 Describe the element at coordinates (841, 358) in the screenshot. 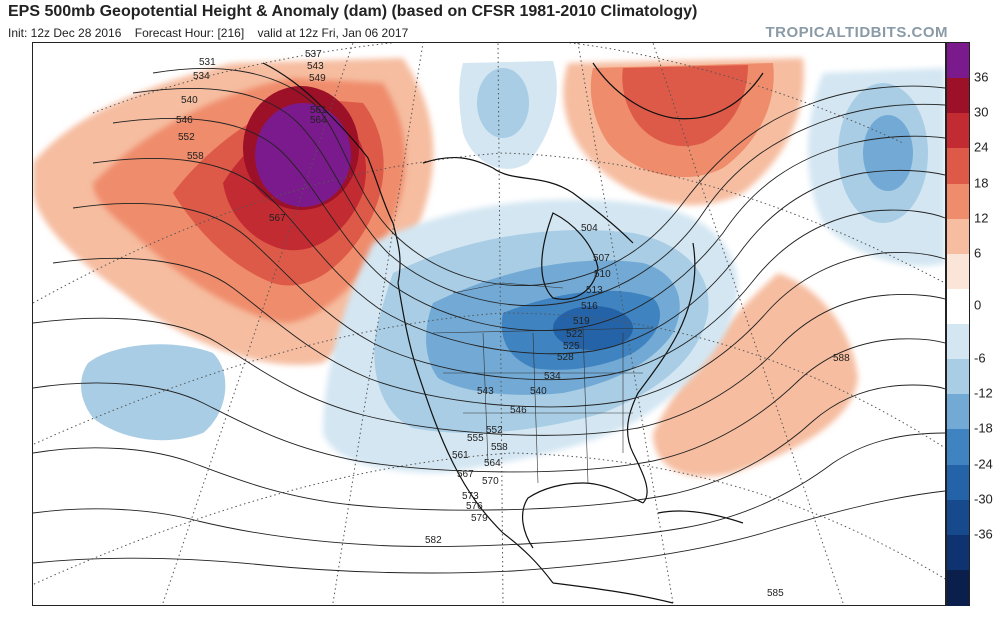

I see `contour-label: 588` at that location.